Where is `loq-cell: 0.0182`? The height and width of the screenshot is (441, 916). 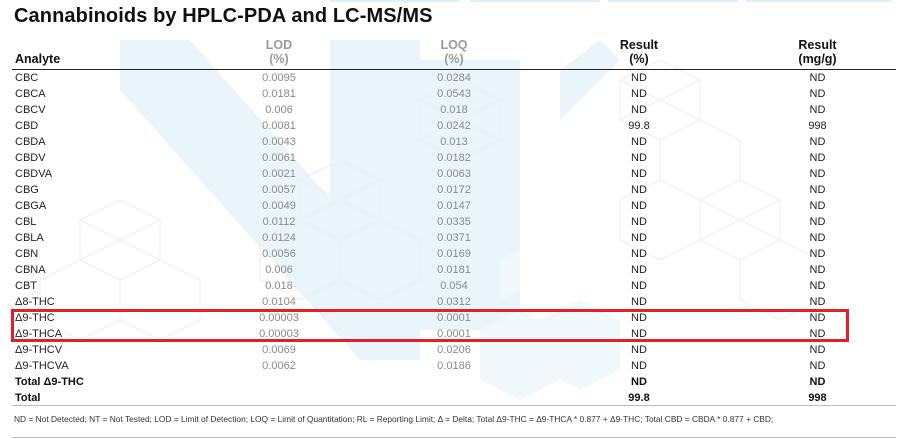
loq-cell: 0.0182 is located at coordinates (454, 158).